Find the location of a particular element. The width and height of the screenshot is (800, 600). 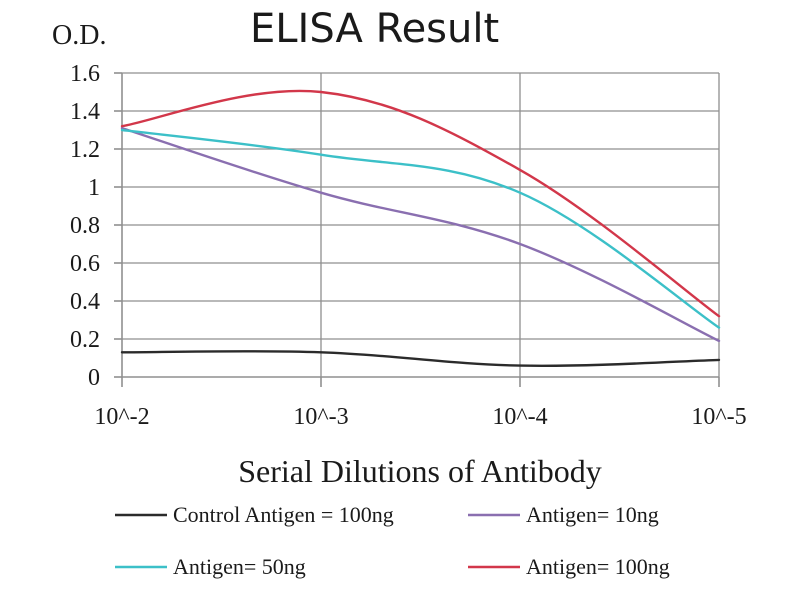

y-axis-label: O.D. is located at coordinates (79, 35).